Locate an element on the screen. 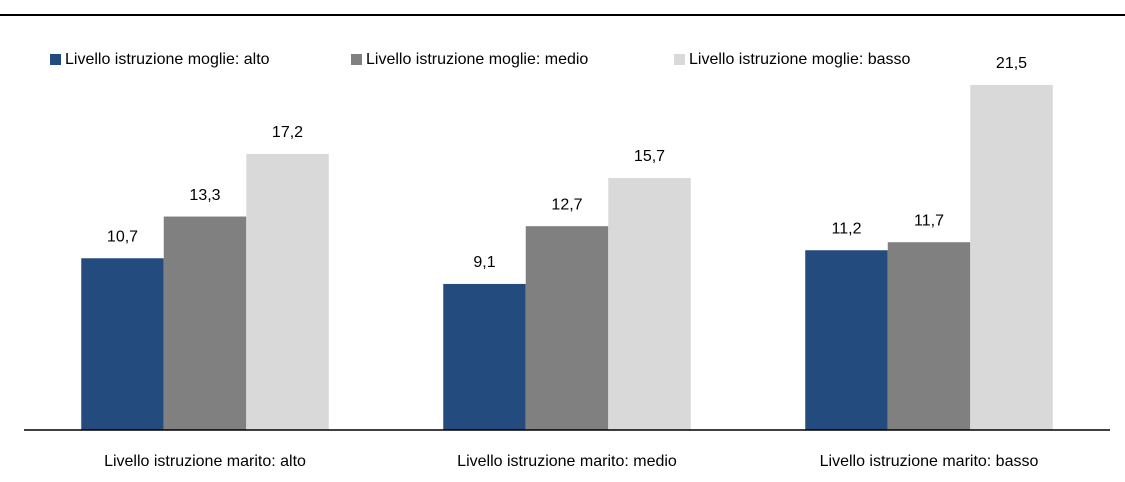 The height and width of the screenshot is (482, 1125). x-tick-label: Livello istruzione marito: medio is located at coordinates (567, 461).